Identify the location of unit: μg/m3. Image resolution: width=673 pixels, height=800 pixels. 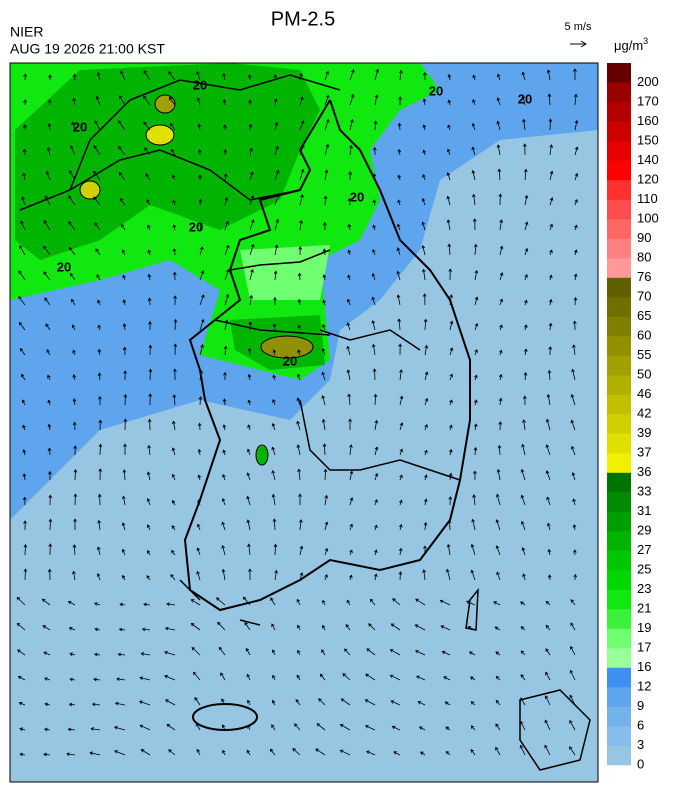
(631, 44).